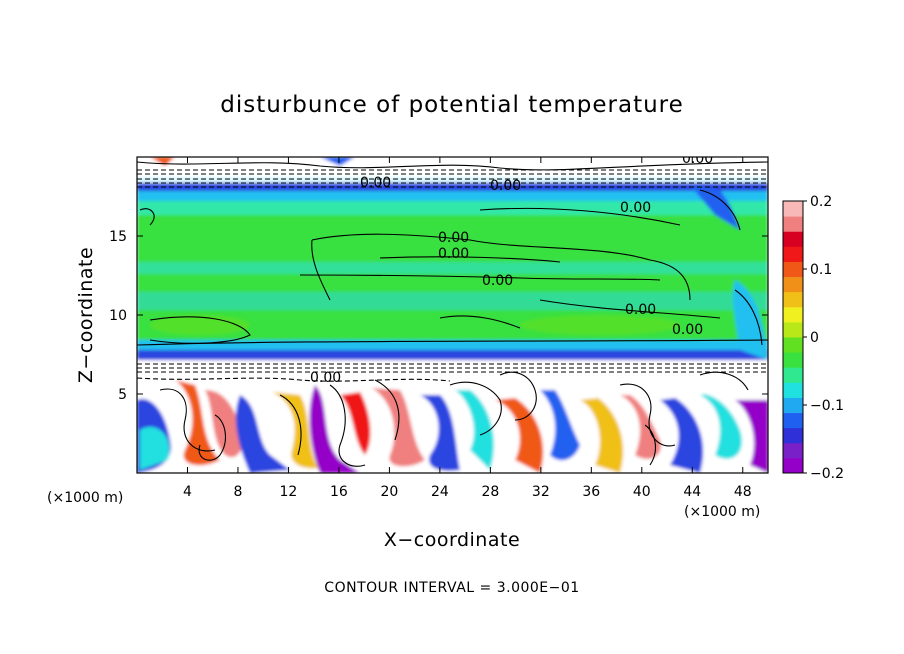  Describe the element at coordinates (821, 202) in the screenshot. I see `colorbar-tick-label: 0.2` at that location.